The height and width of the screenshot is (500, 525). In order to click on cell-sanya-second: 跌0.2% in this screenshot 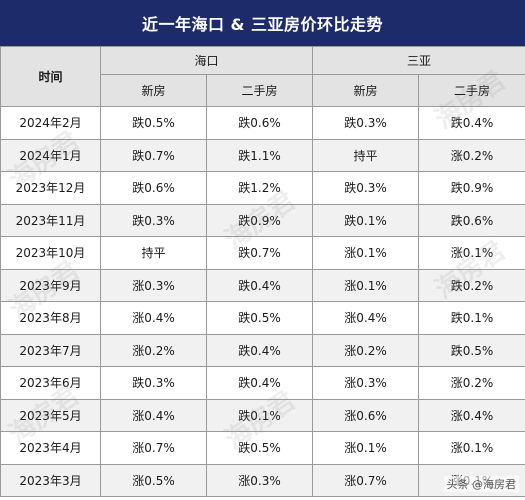, I will do `click(471, 285)`.